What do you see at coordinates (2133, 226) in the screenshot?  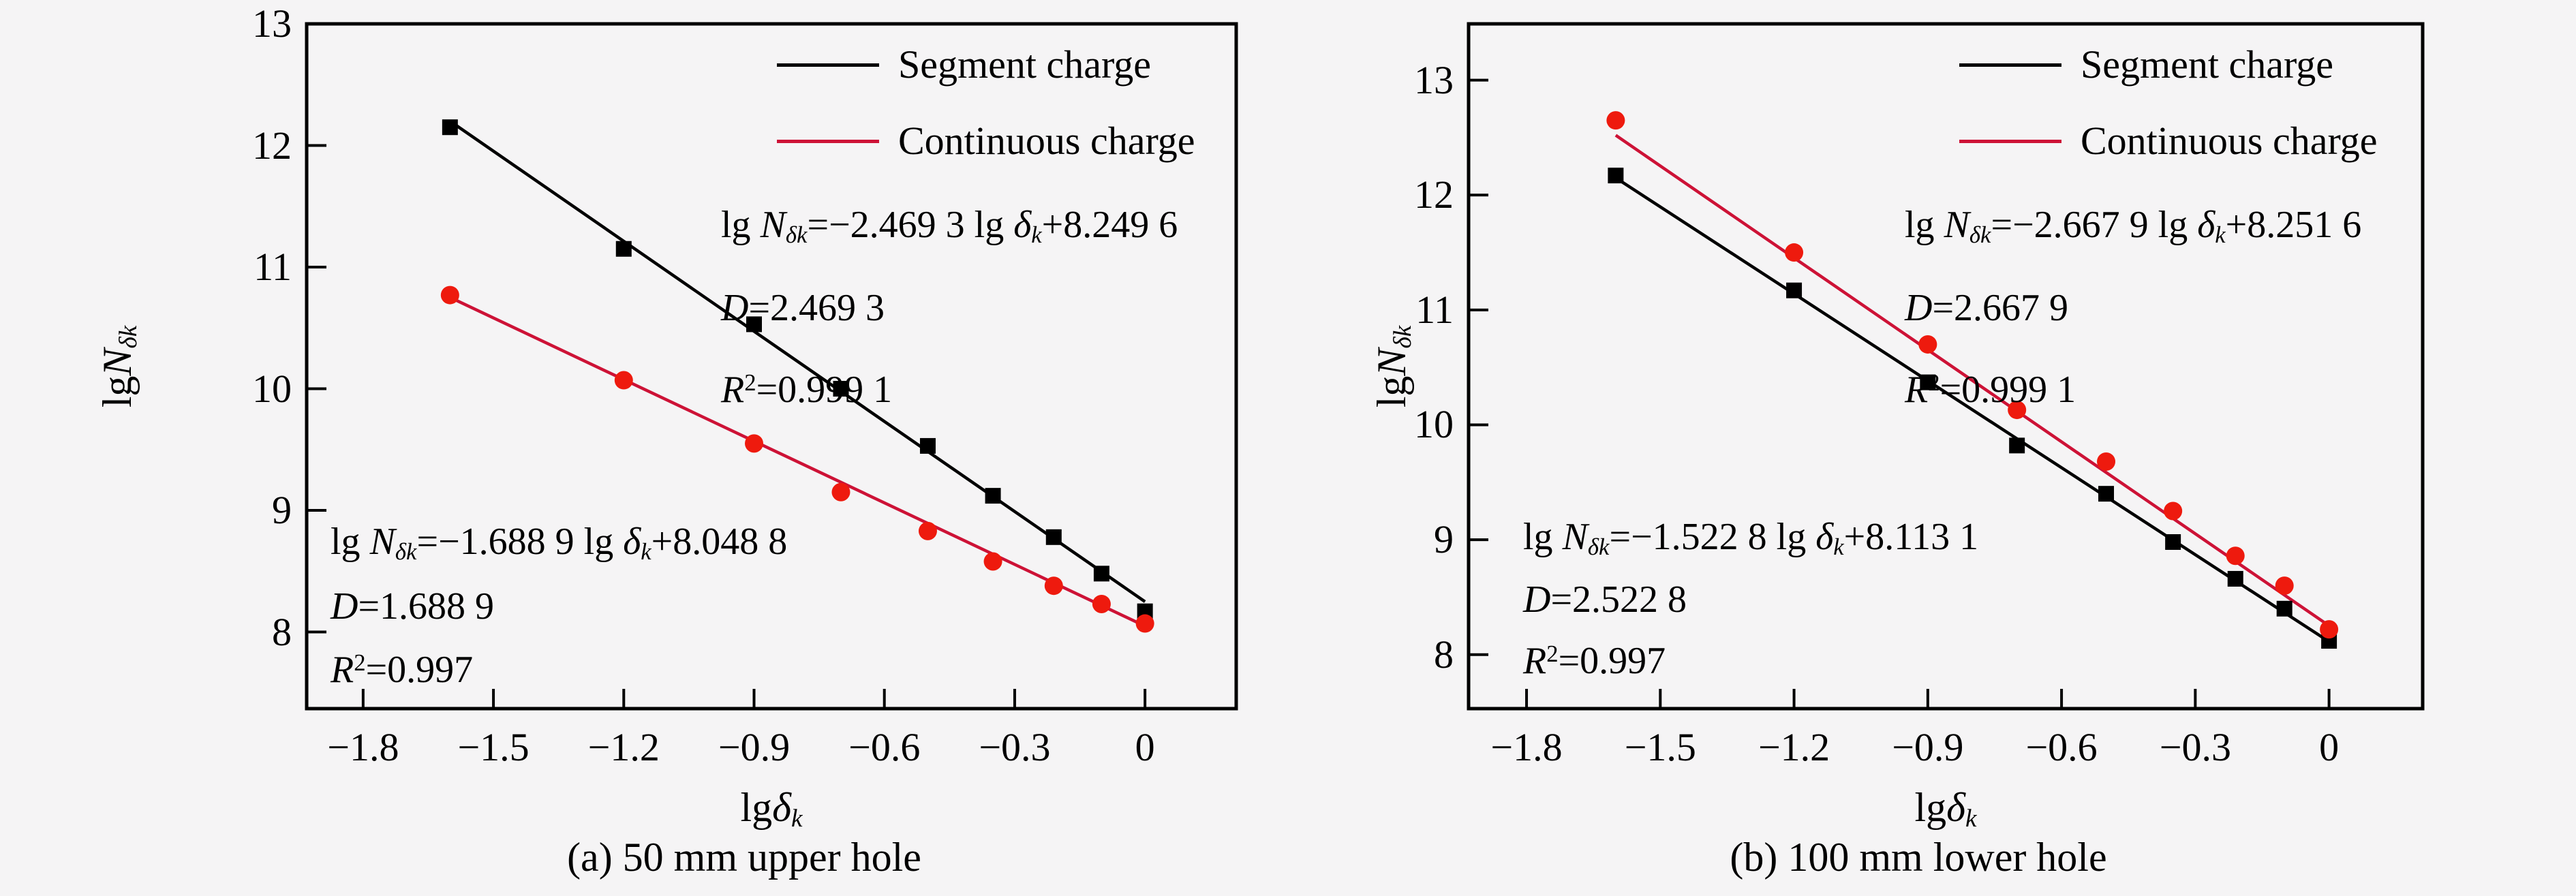 I see `annotation-upper-line: lg Nδk=−2.667 9 lg δk+8.251 6` at bounding box center [2133, 226].